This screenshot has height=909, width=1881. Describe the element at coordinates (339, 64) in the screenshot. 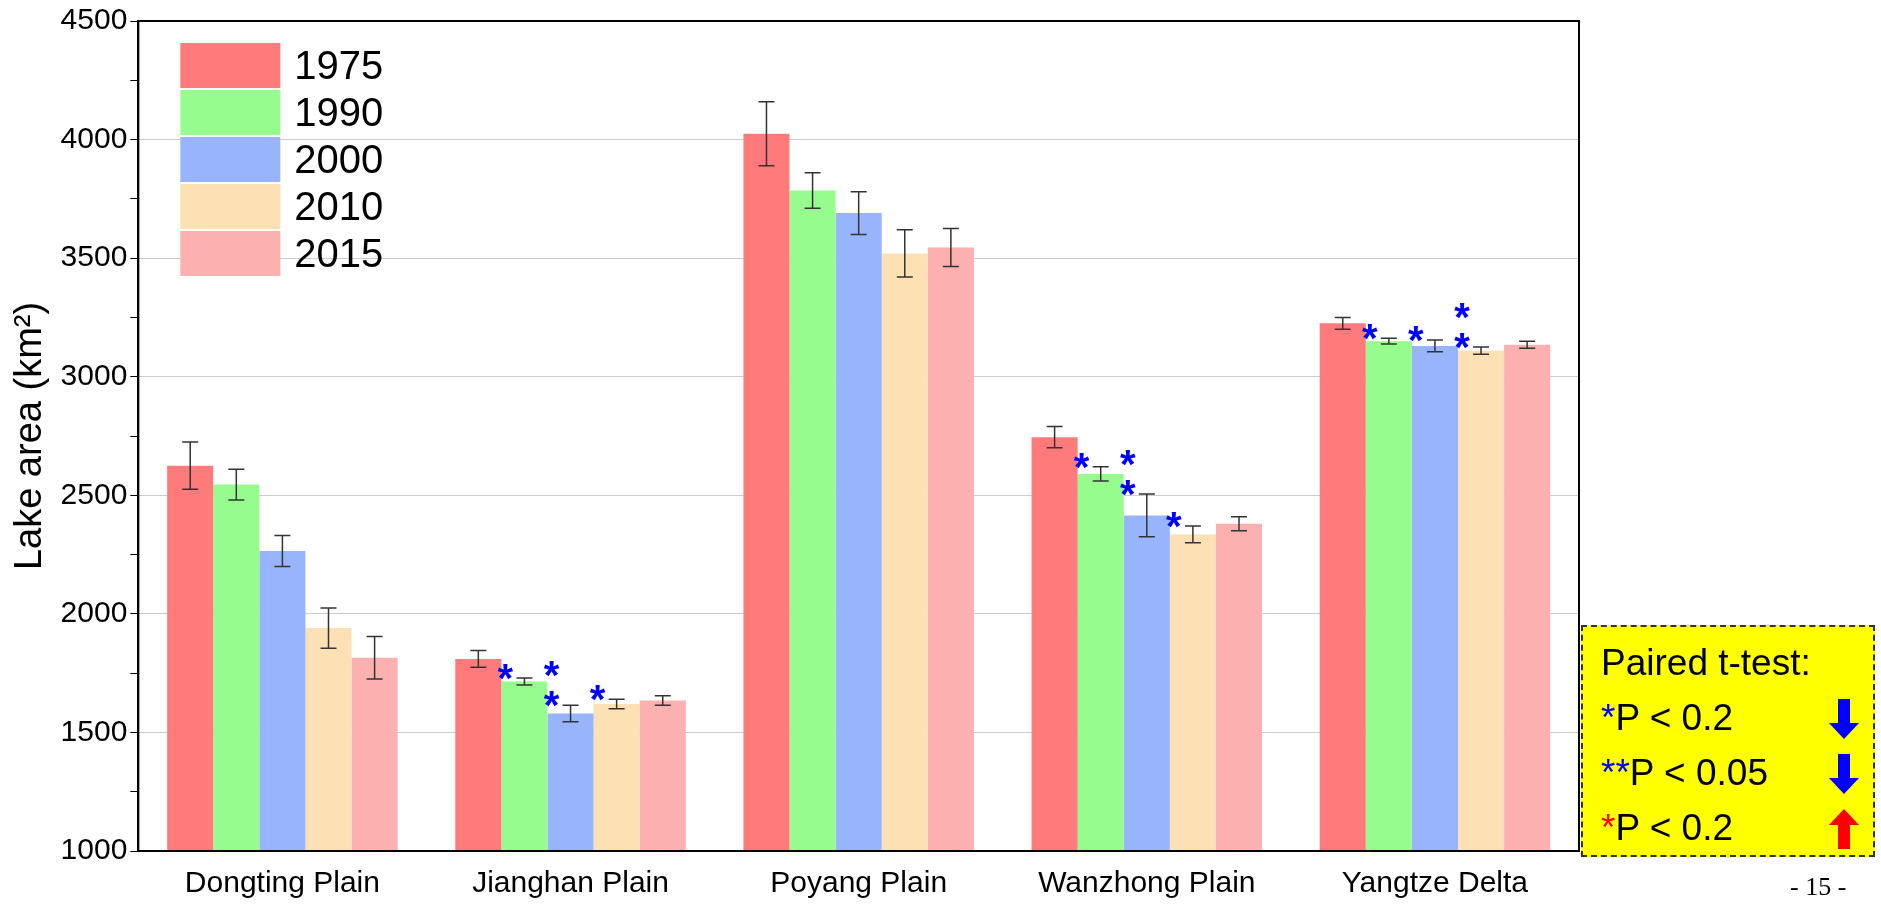

I see `legend-label: 1975` at that location.